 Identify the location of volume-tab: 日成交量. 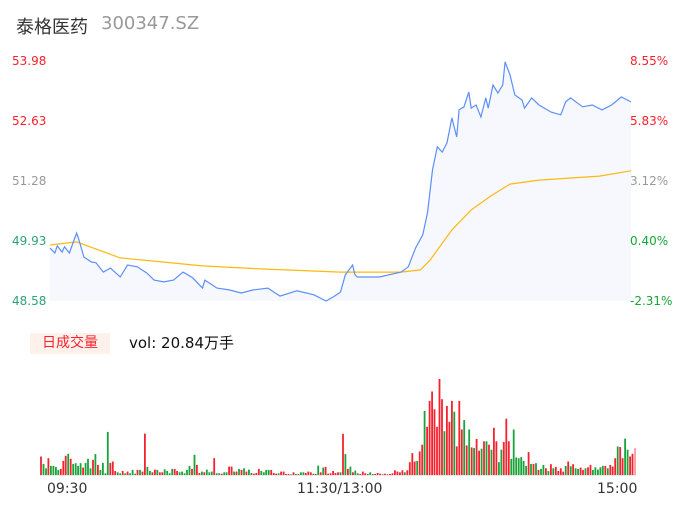
(70, 343).